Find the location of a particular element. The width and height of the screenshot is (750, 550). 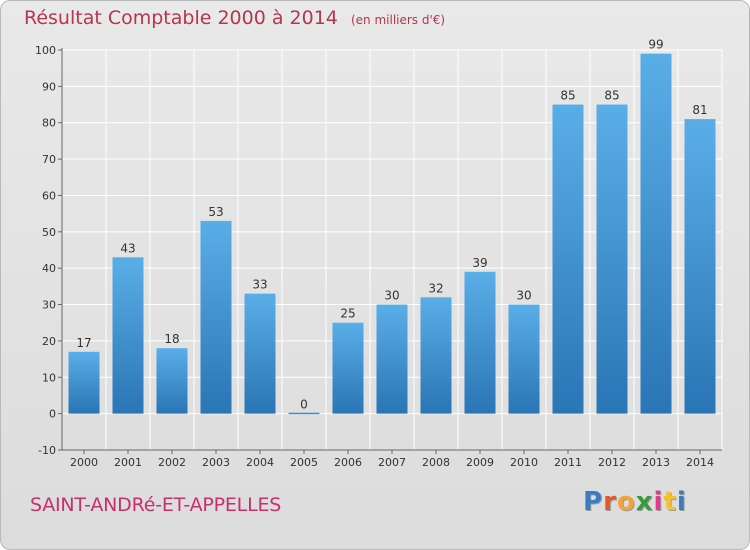

x-tick-label: 2013 is located at coordinates (656, 462).